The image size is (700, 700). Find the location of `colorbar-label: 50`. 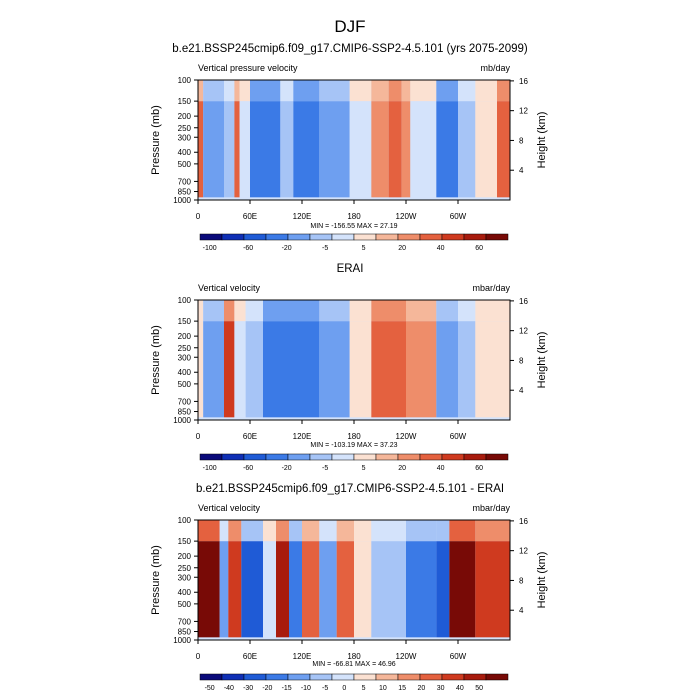

colorbar-label: 50 is located at coordinates (479, 688).